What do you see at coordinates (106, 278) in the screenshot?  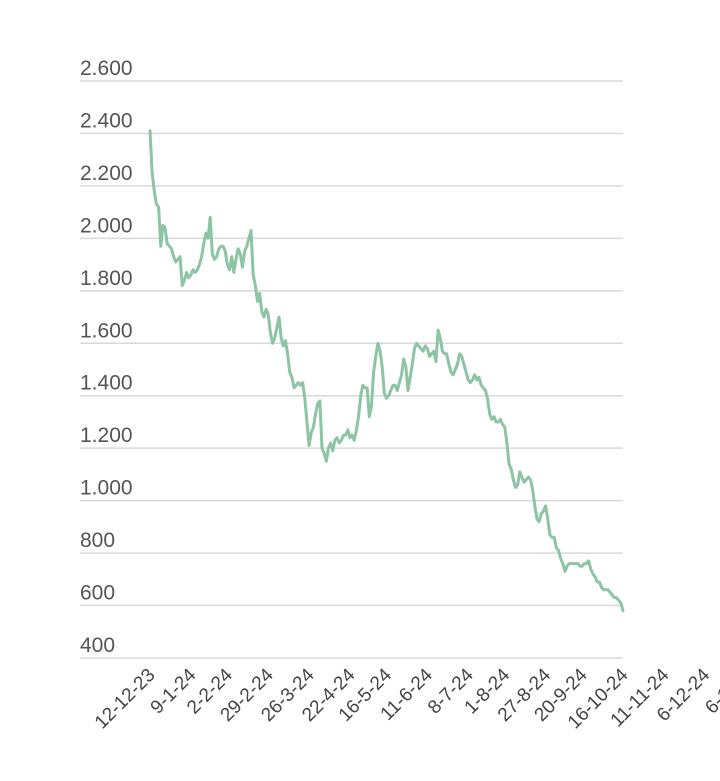 I see `y-tick-label: 1.800` at bounding box center [106, 278].